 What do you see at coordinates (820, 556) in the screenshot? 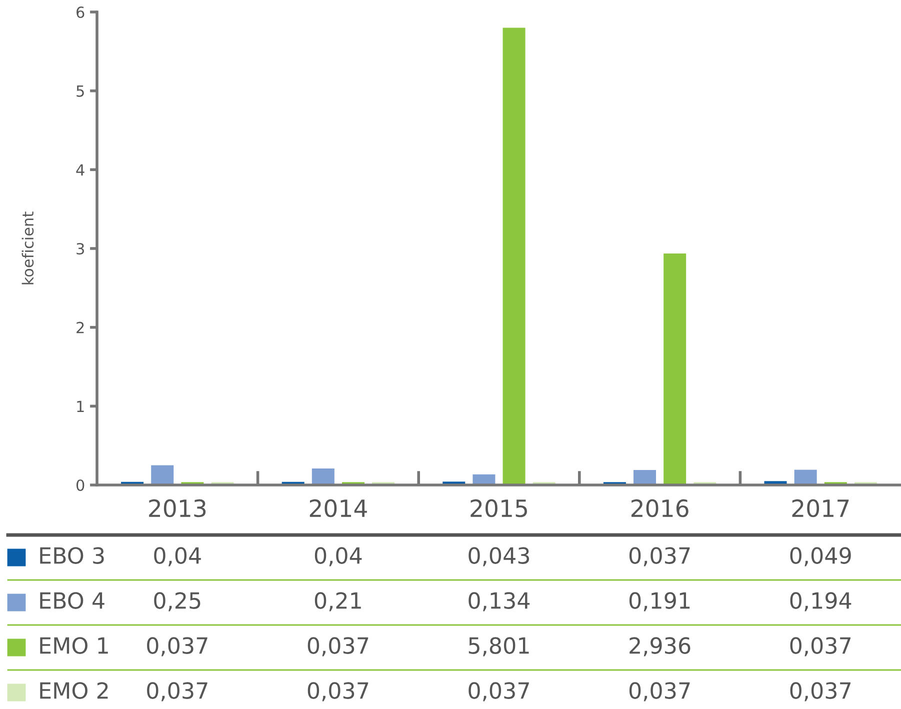
I see `data-label: 0,049` at bounding box center [820, 556].